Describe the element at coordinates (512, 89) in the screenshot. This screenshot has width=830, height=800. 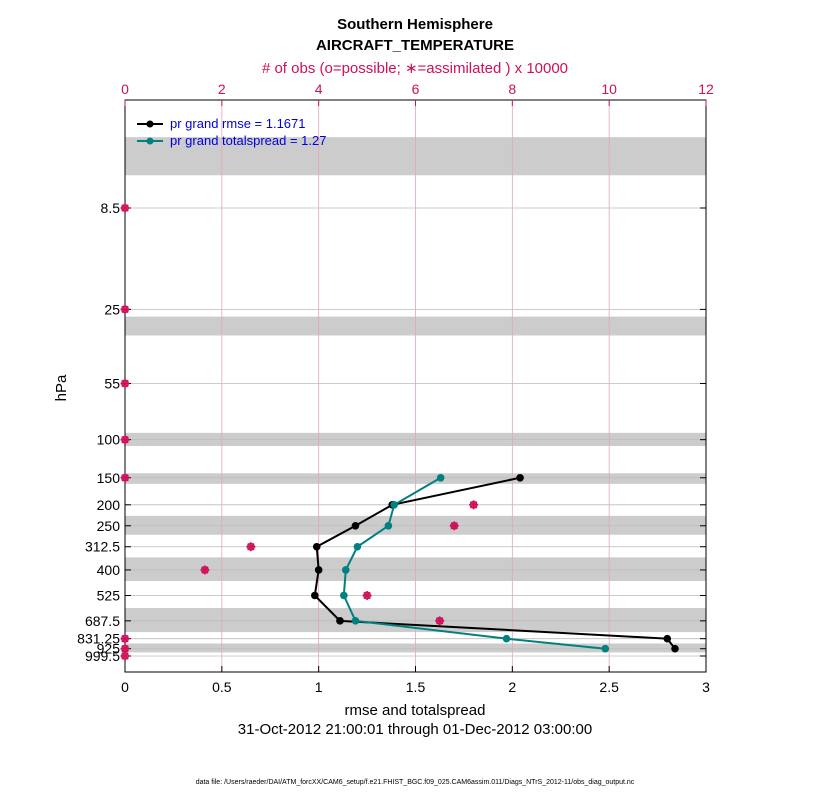
I see `top-axis-tick-label: 8` at that location.